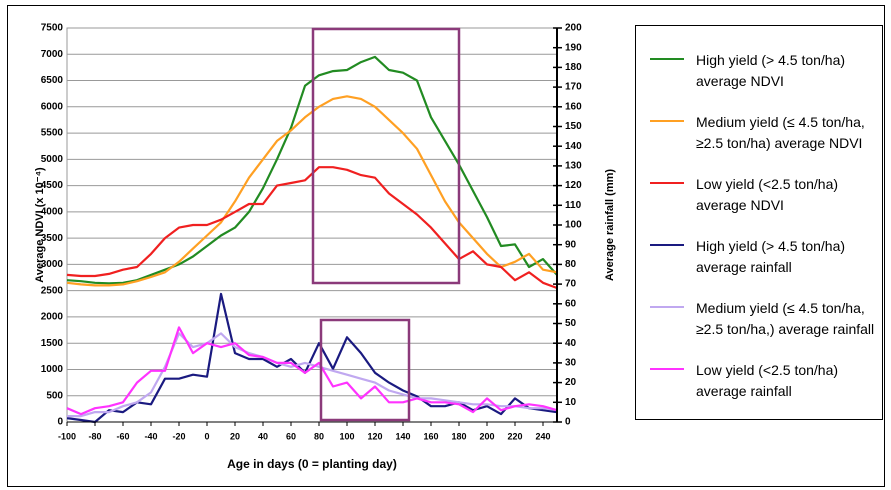 The image size is (891, 490). What do you see at coordinates (52, 343) in the screenshot?
I see `y-tick-label: 1500` at bounding box center [52, 343].